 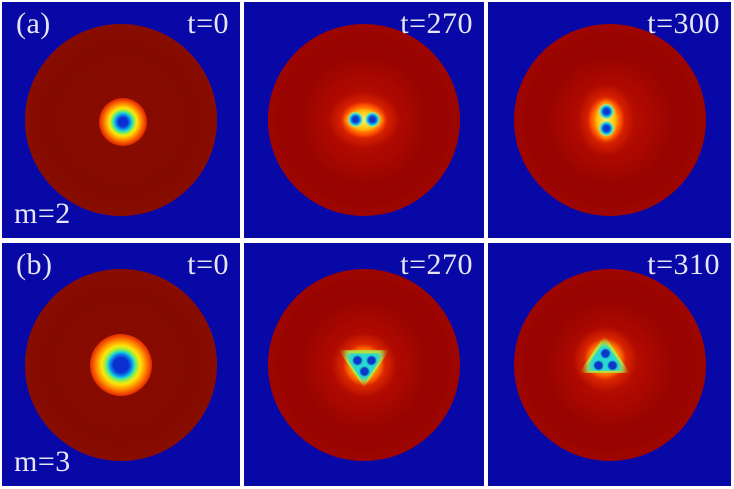 What do you see at coordinates (42, 461) in the screenshot?
I see `mode-label: m=3` at bounding box center [42, 461].